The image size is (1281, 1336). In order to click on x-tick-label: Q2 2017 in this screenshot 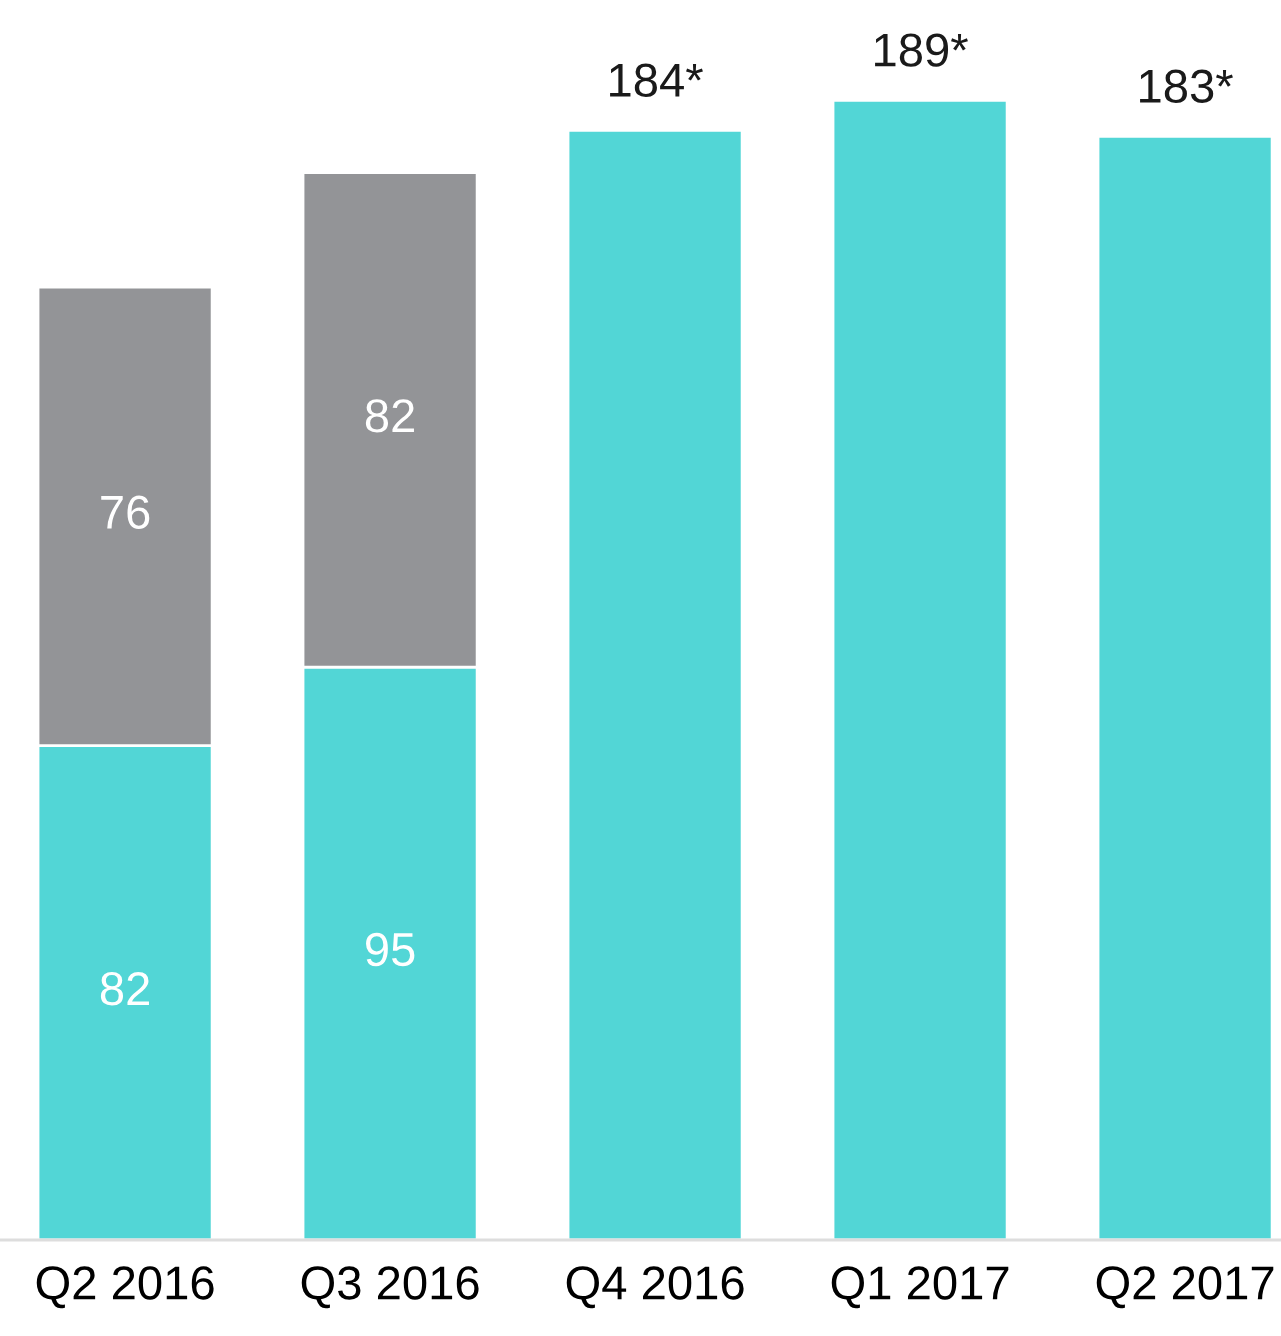, I will do `click(1185, 1287)`.